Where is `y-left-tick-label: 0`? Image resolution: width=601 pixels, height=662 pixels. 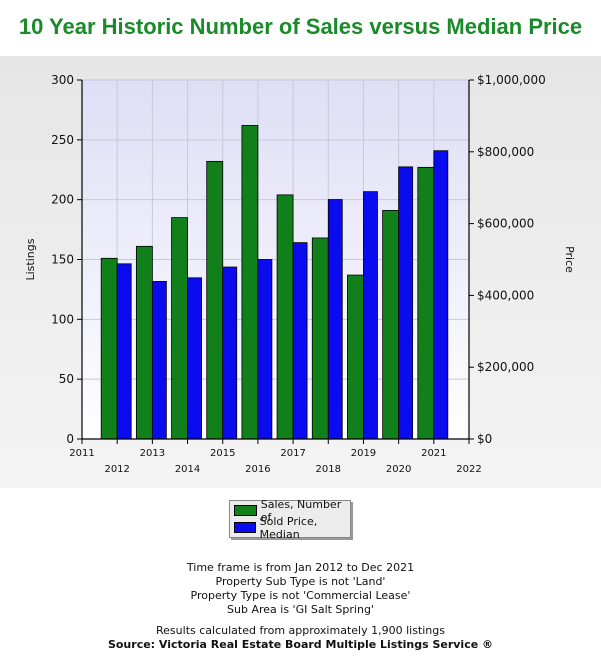 y-left-tick-label: 0 is located at coordinates (70, 439).